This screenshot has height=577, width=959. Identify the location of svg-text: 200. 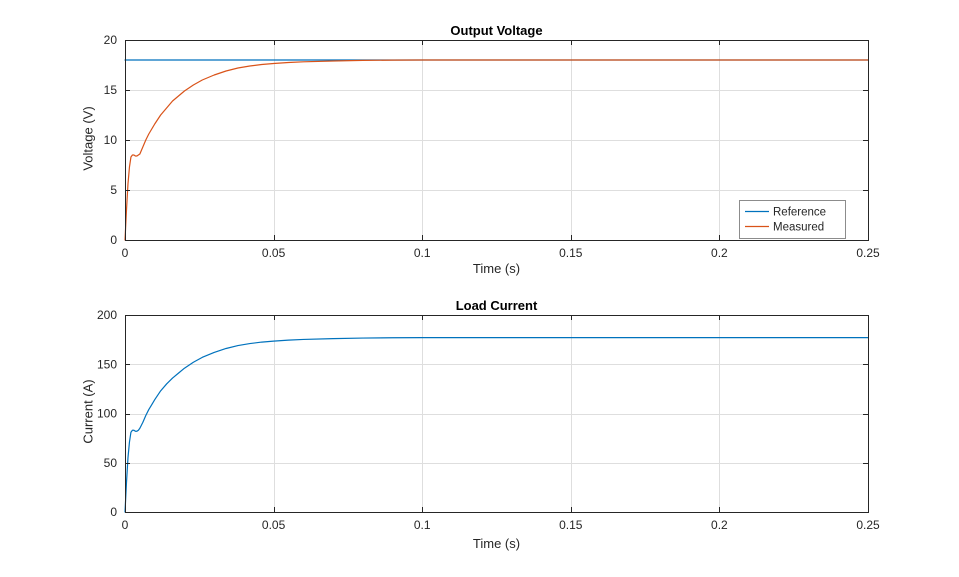
(107, 315).